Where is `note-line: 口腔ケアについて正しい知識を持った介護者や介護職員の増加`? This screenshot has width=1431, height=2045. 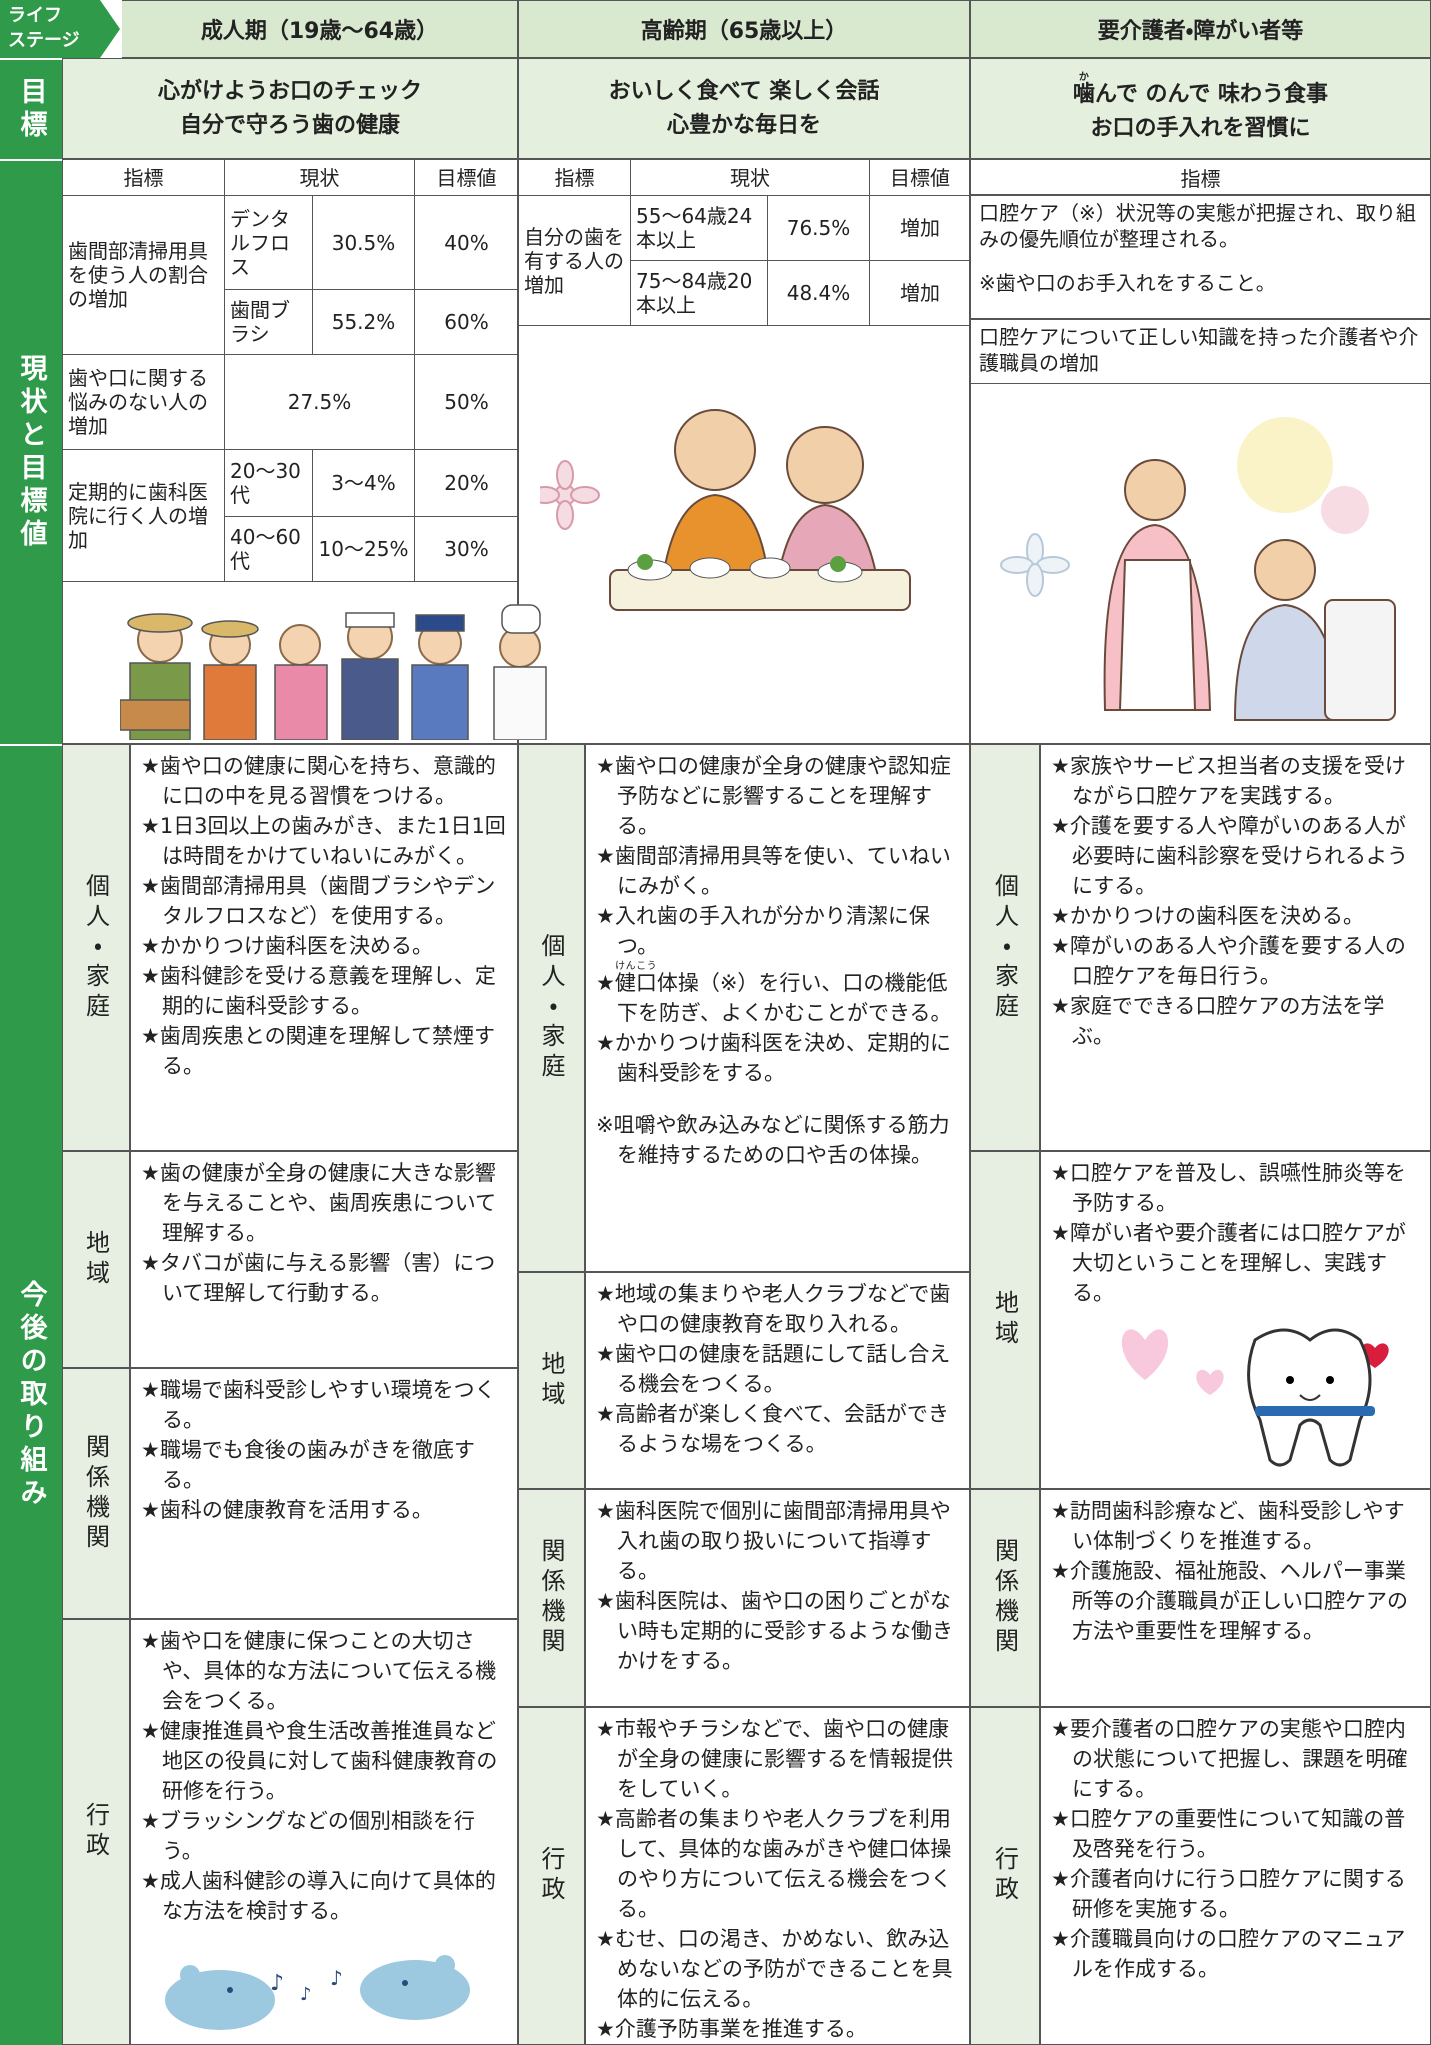
note-line: 口腔ケアについて正しい知識を持った介護者や介護職員の増加 is located at coordinates (1199, 350).